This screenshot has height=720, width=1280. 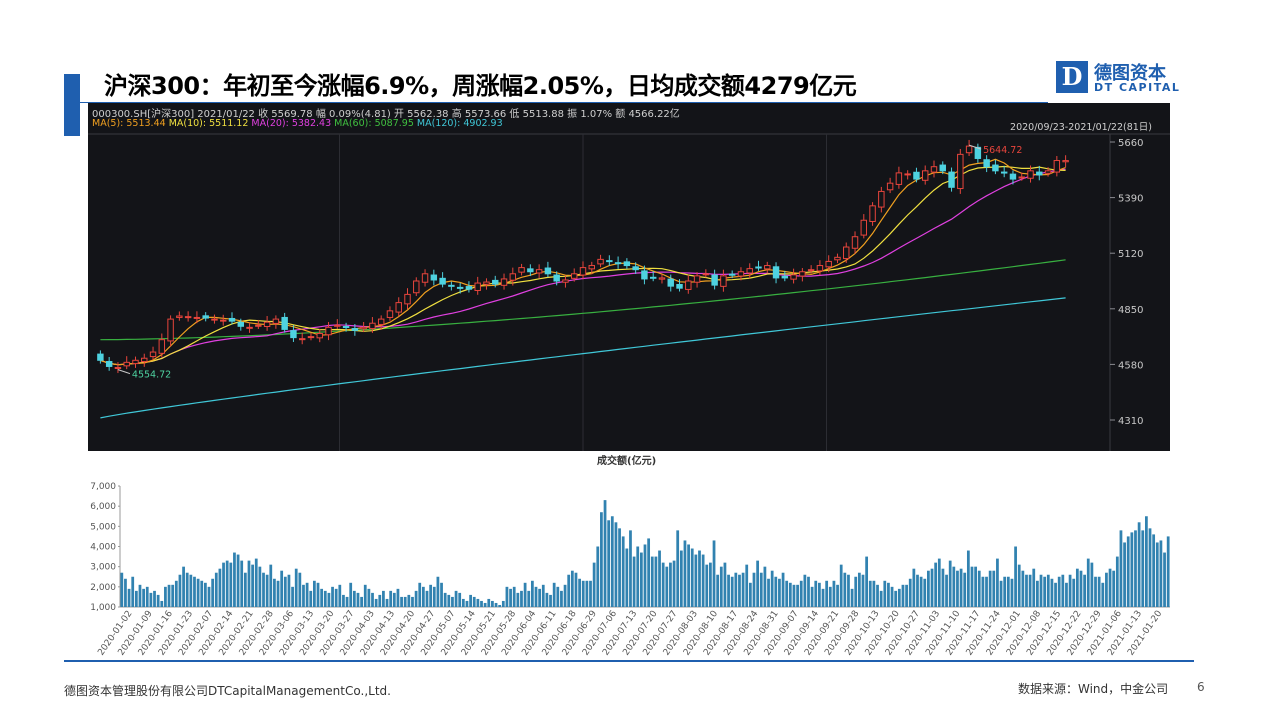 What do you see at coordinates (293, 123) in the screenshot?
I see `ma-legend-item: MA(20): 5382.43` at bounding box center [293, 123].